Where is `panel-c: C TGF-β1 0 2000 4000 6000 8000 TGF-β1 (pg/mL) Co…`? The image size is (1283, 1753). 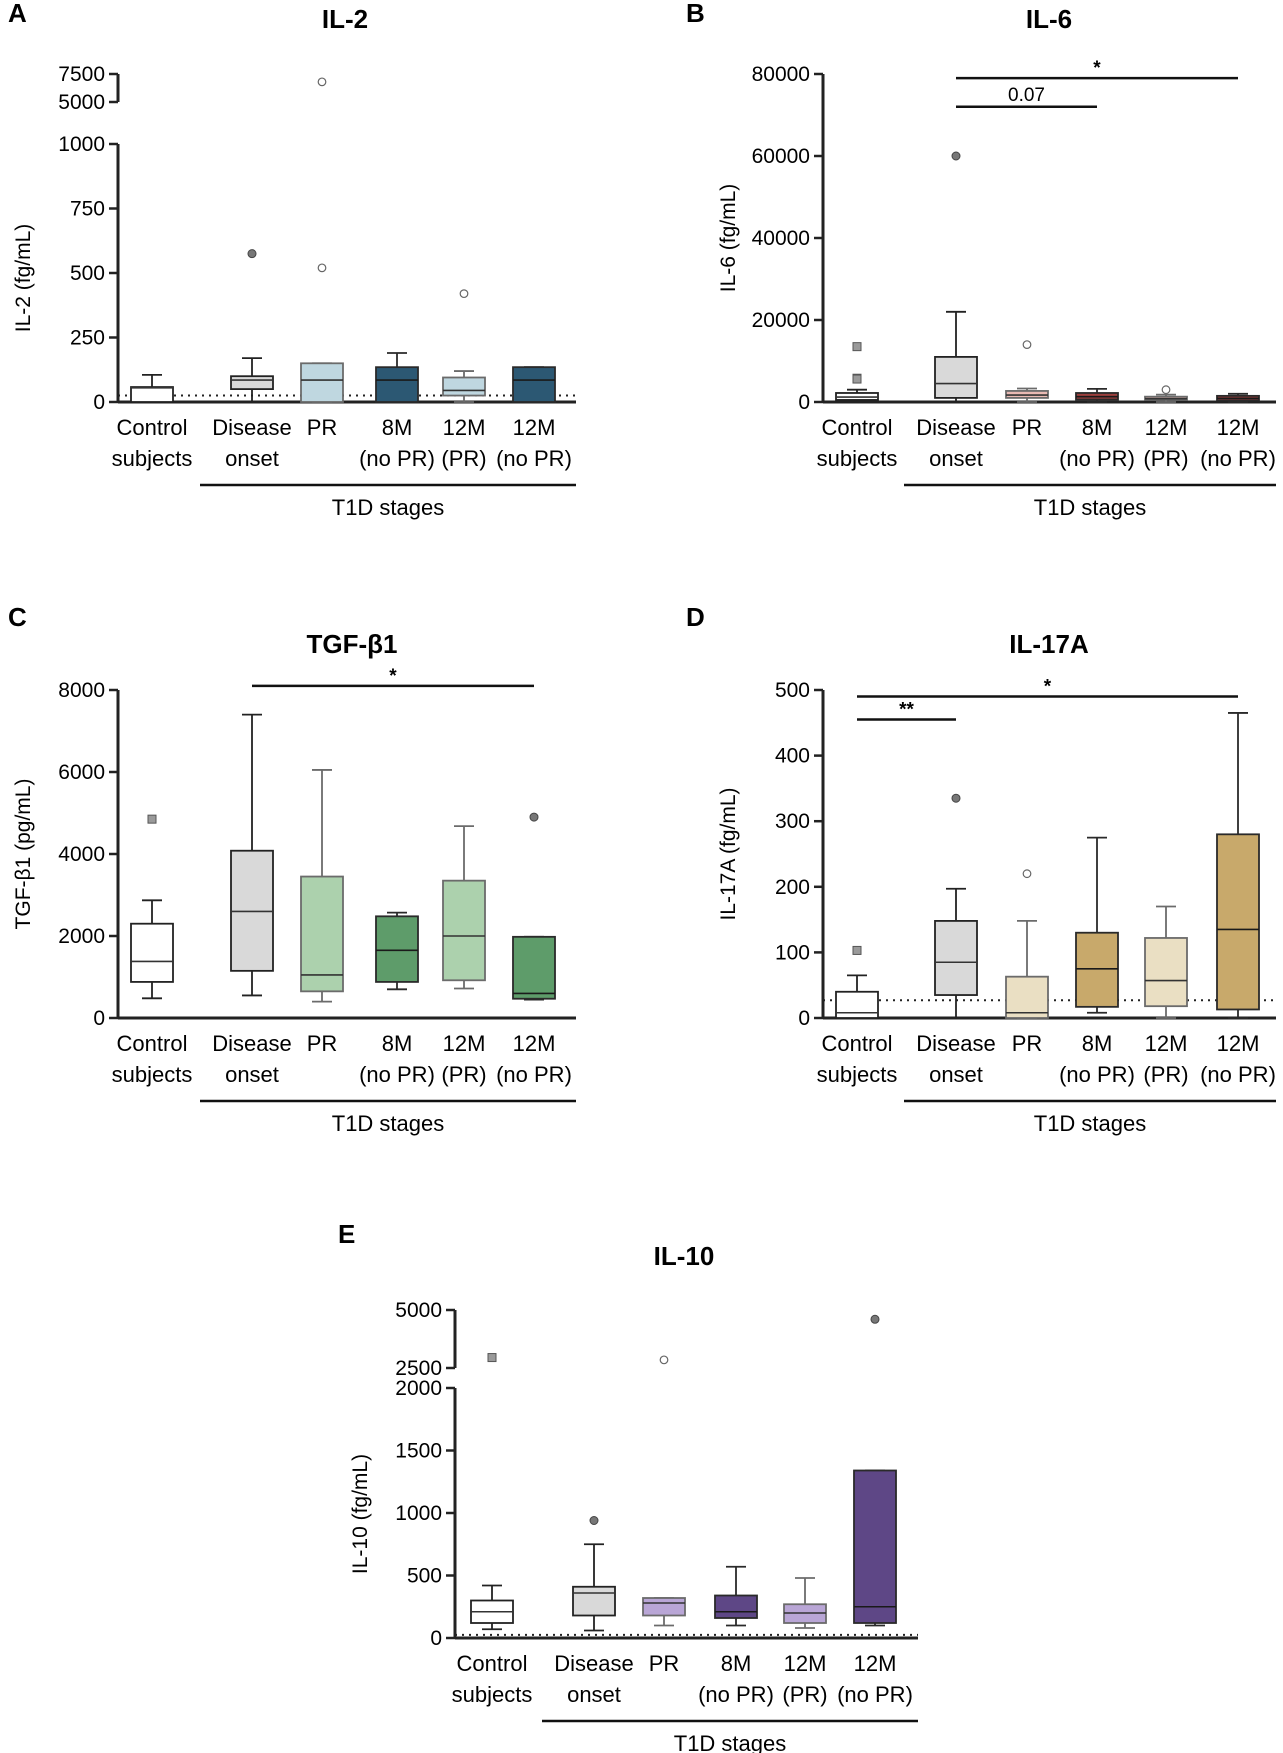
panel-c: C TGF-β1 0 2000 4000 6000 8000 TGF-β1 (pg/mL) Co… is located at coordinates (292, 869).